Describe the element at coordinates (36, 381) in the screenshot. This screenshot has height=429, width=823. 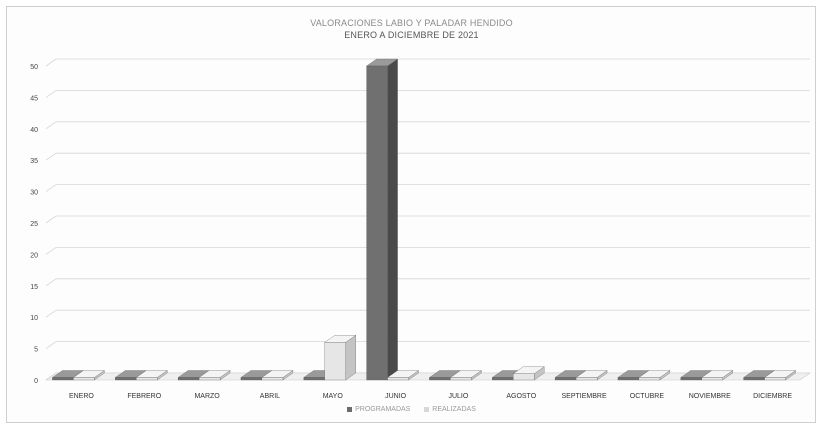
I see `y-tick-label: 0` at that location.